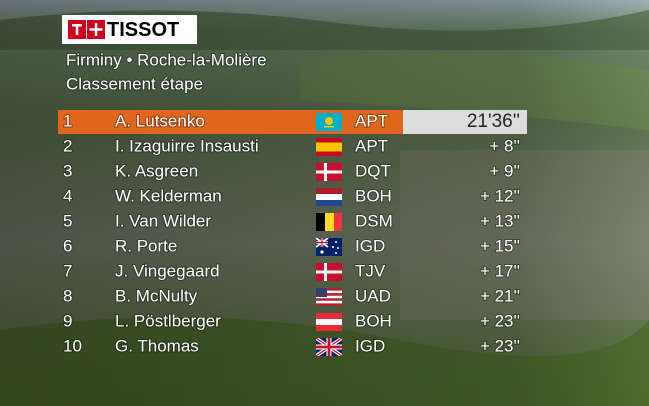  Describe the element at coordinates (373, 170) in the screenshot. I see `team-code: DQT` at that location.